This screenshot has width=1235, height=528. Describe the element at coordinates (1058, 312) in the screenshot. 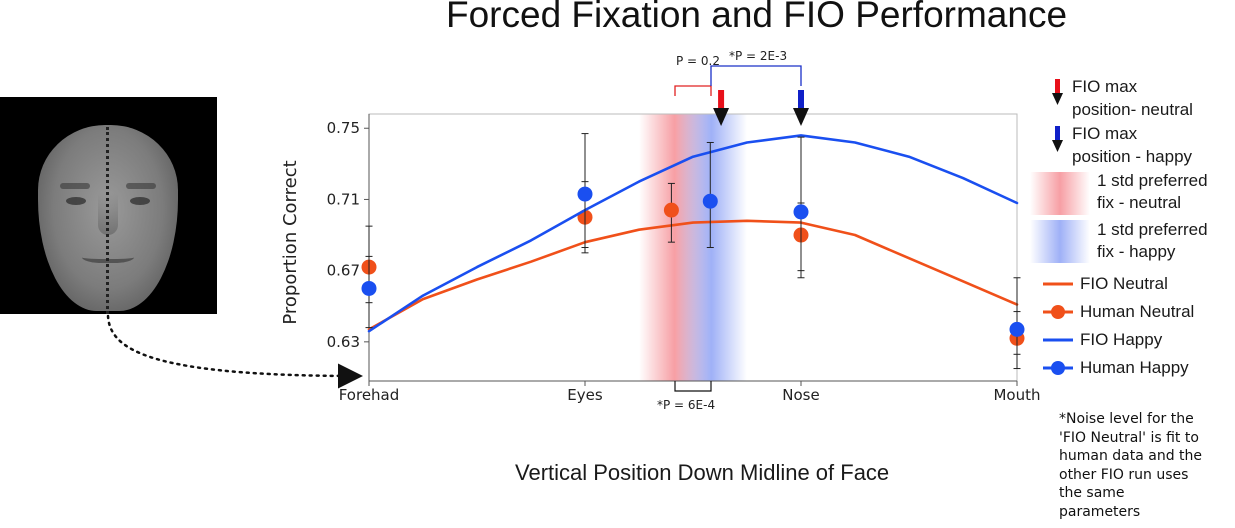

I see `legend-human-neutral-dot` at that location.